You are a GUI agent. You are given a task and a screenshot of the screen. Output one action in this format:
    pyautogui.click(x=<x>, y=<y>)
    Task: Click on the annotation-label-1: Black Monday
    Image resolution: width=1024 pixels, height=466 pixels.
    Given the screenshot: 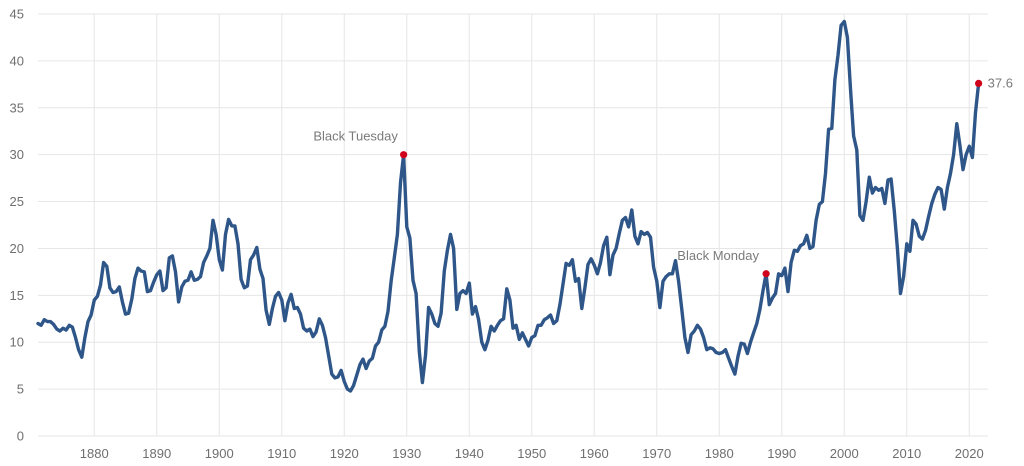 What is the action you would take?
    pyautogui.click(x=718, y=255)
    